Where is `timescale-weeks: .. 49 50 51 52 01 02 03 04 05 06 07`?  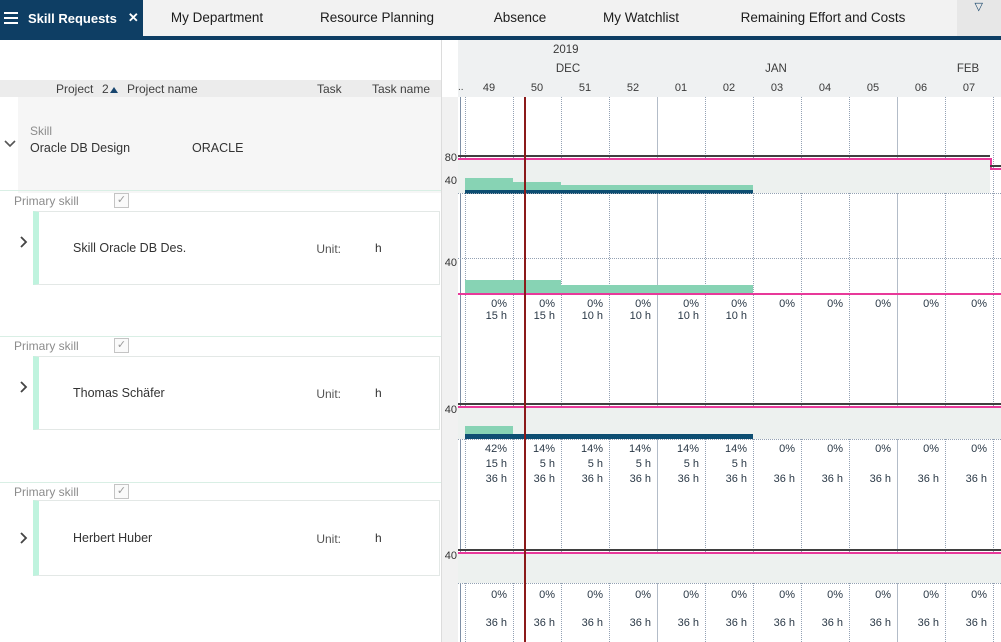
timescale-weeks: .. 49 50 51 52 01 02 03 04 05 06 07 is located at coordinates (729, 88).